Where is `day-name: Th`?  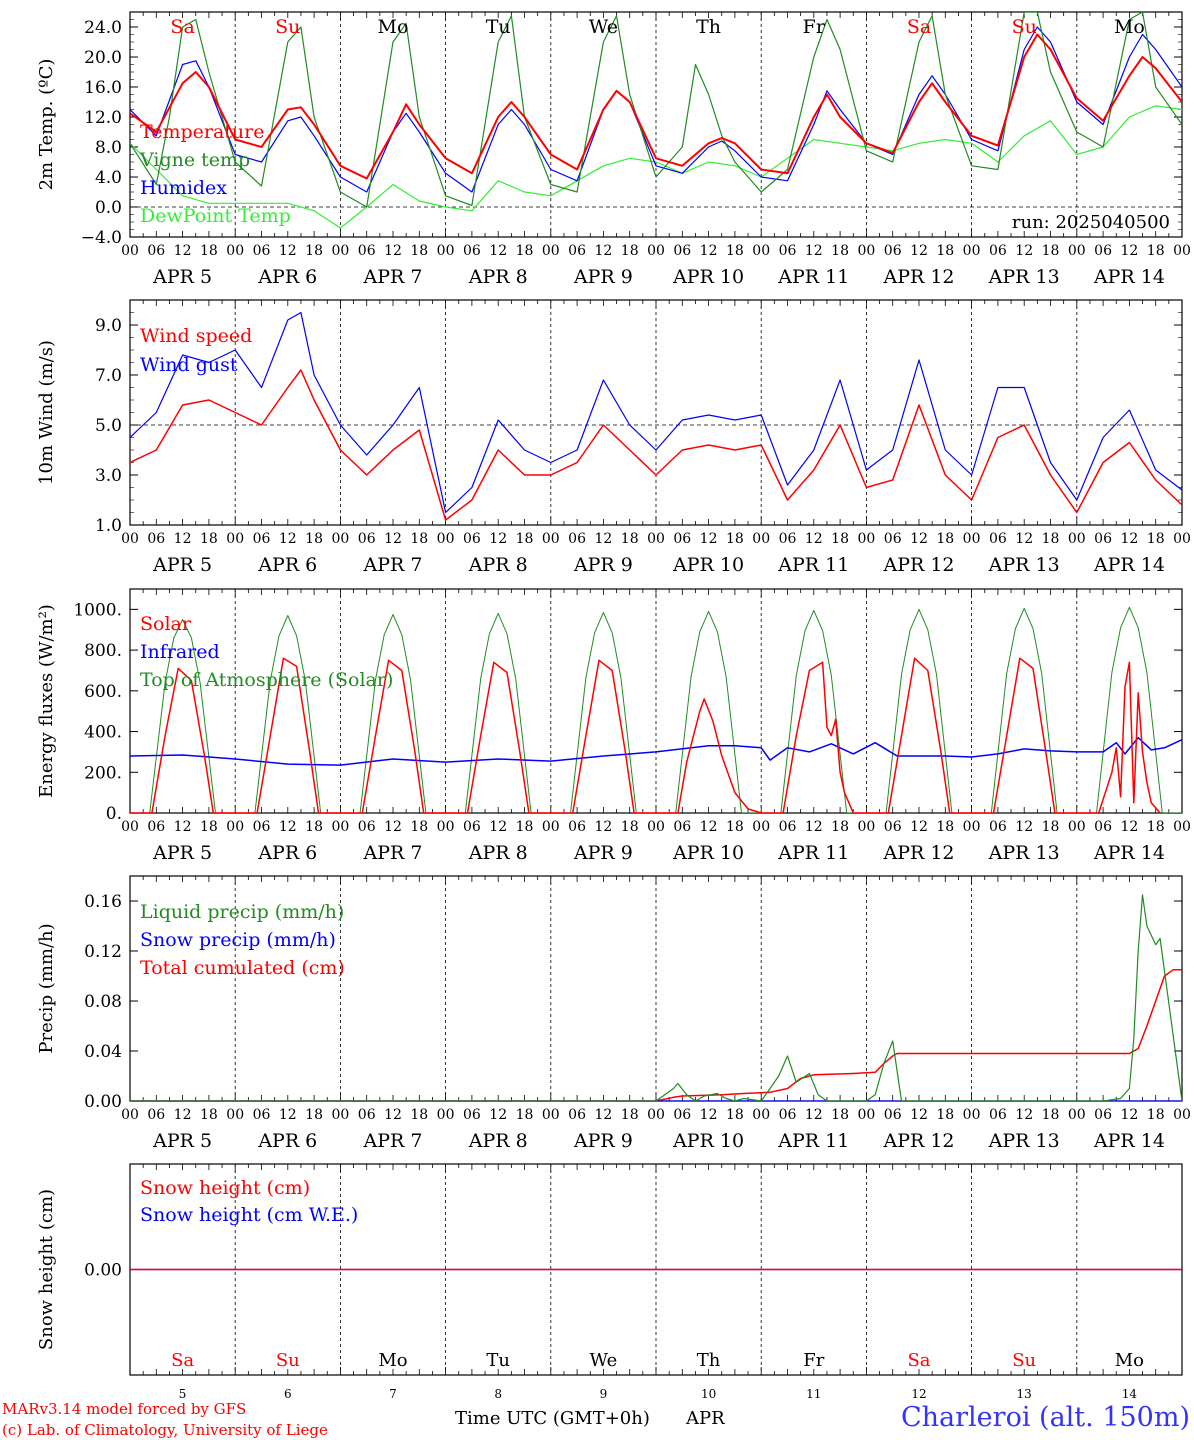
day-name: Th is located at coordinates (709, 1360).